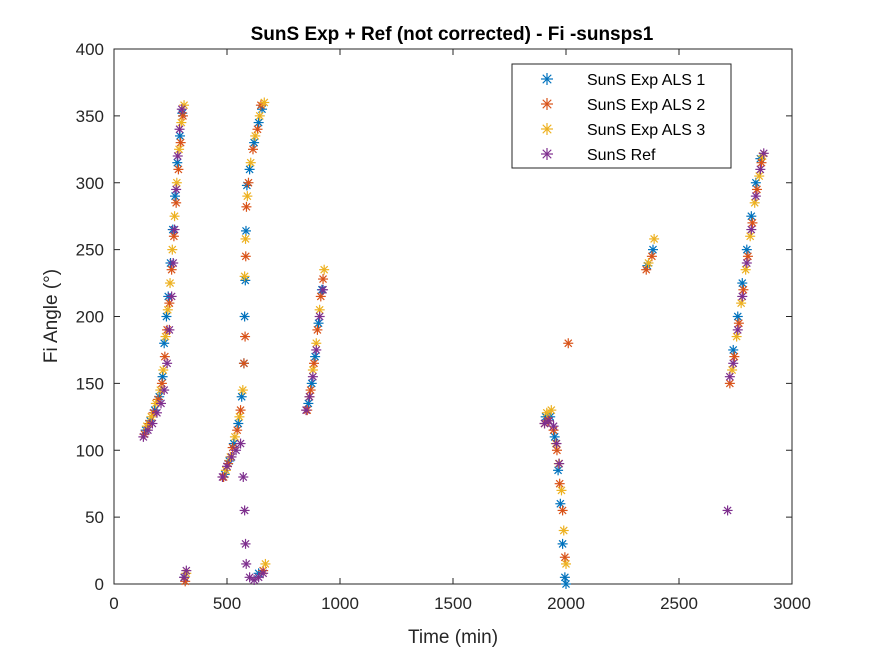 This screenshot has width=875, height=656. Describe the element at coordinates (679, 603) in the screenshot. I see `x-tick-label: 2500` at that location.